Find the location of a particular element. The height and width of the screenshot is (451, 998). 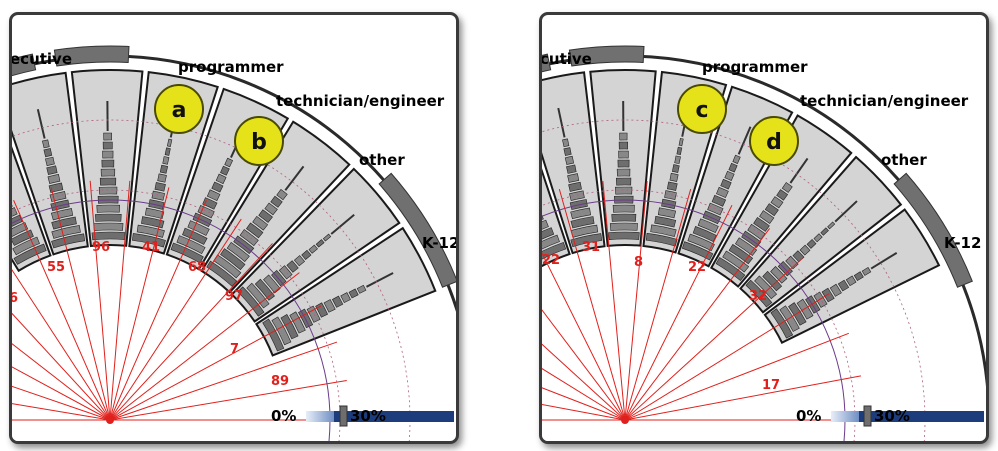

ray-value-label: 8 is located at coordinates (638, 262).